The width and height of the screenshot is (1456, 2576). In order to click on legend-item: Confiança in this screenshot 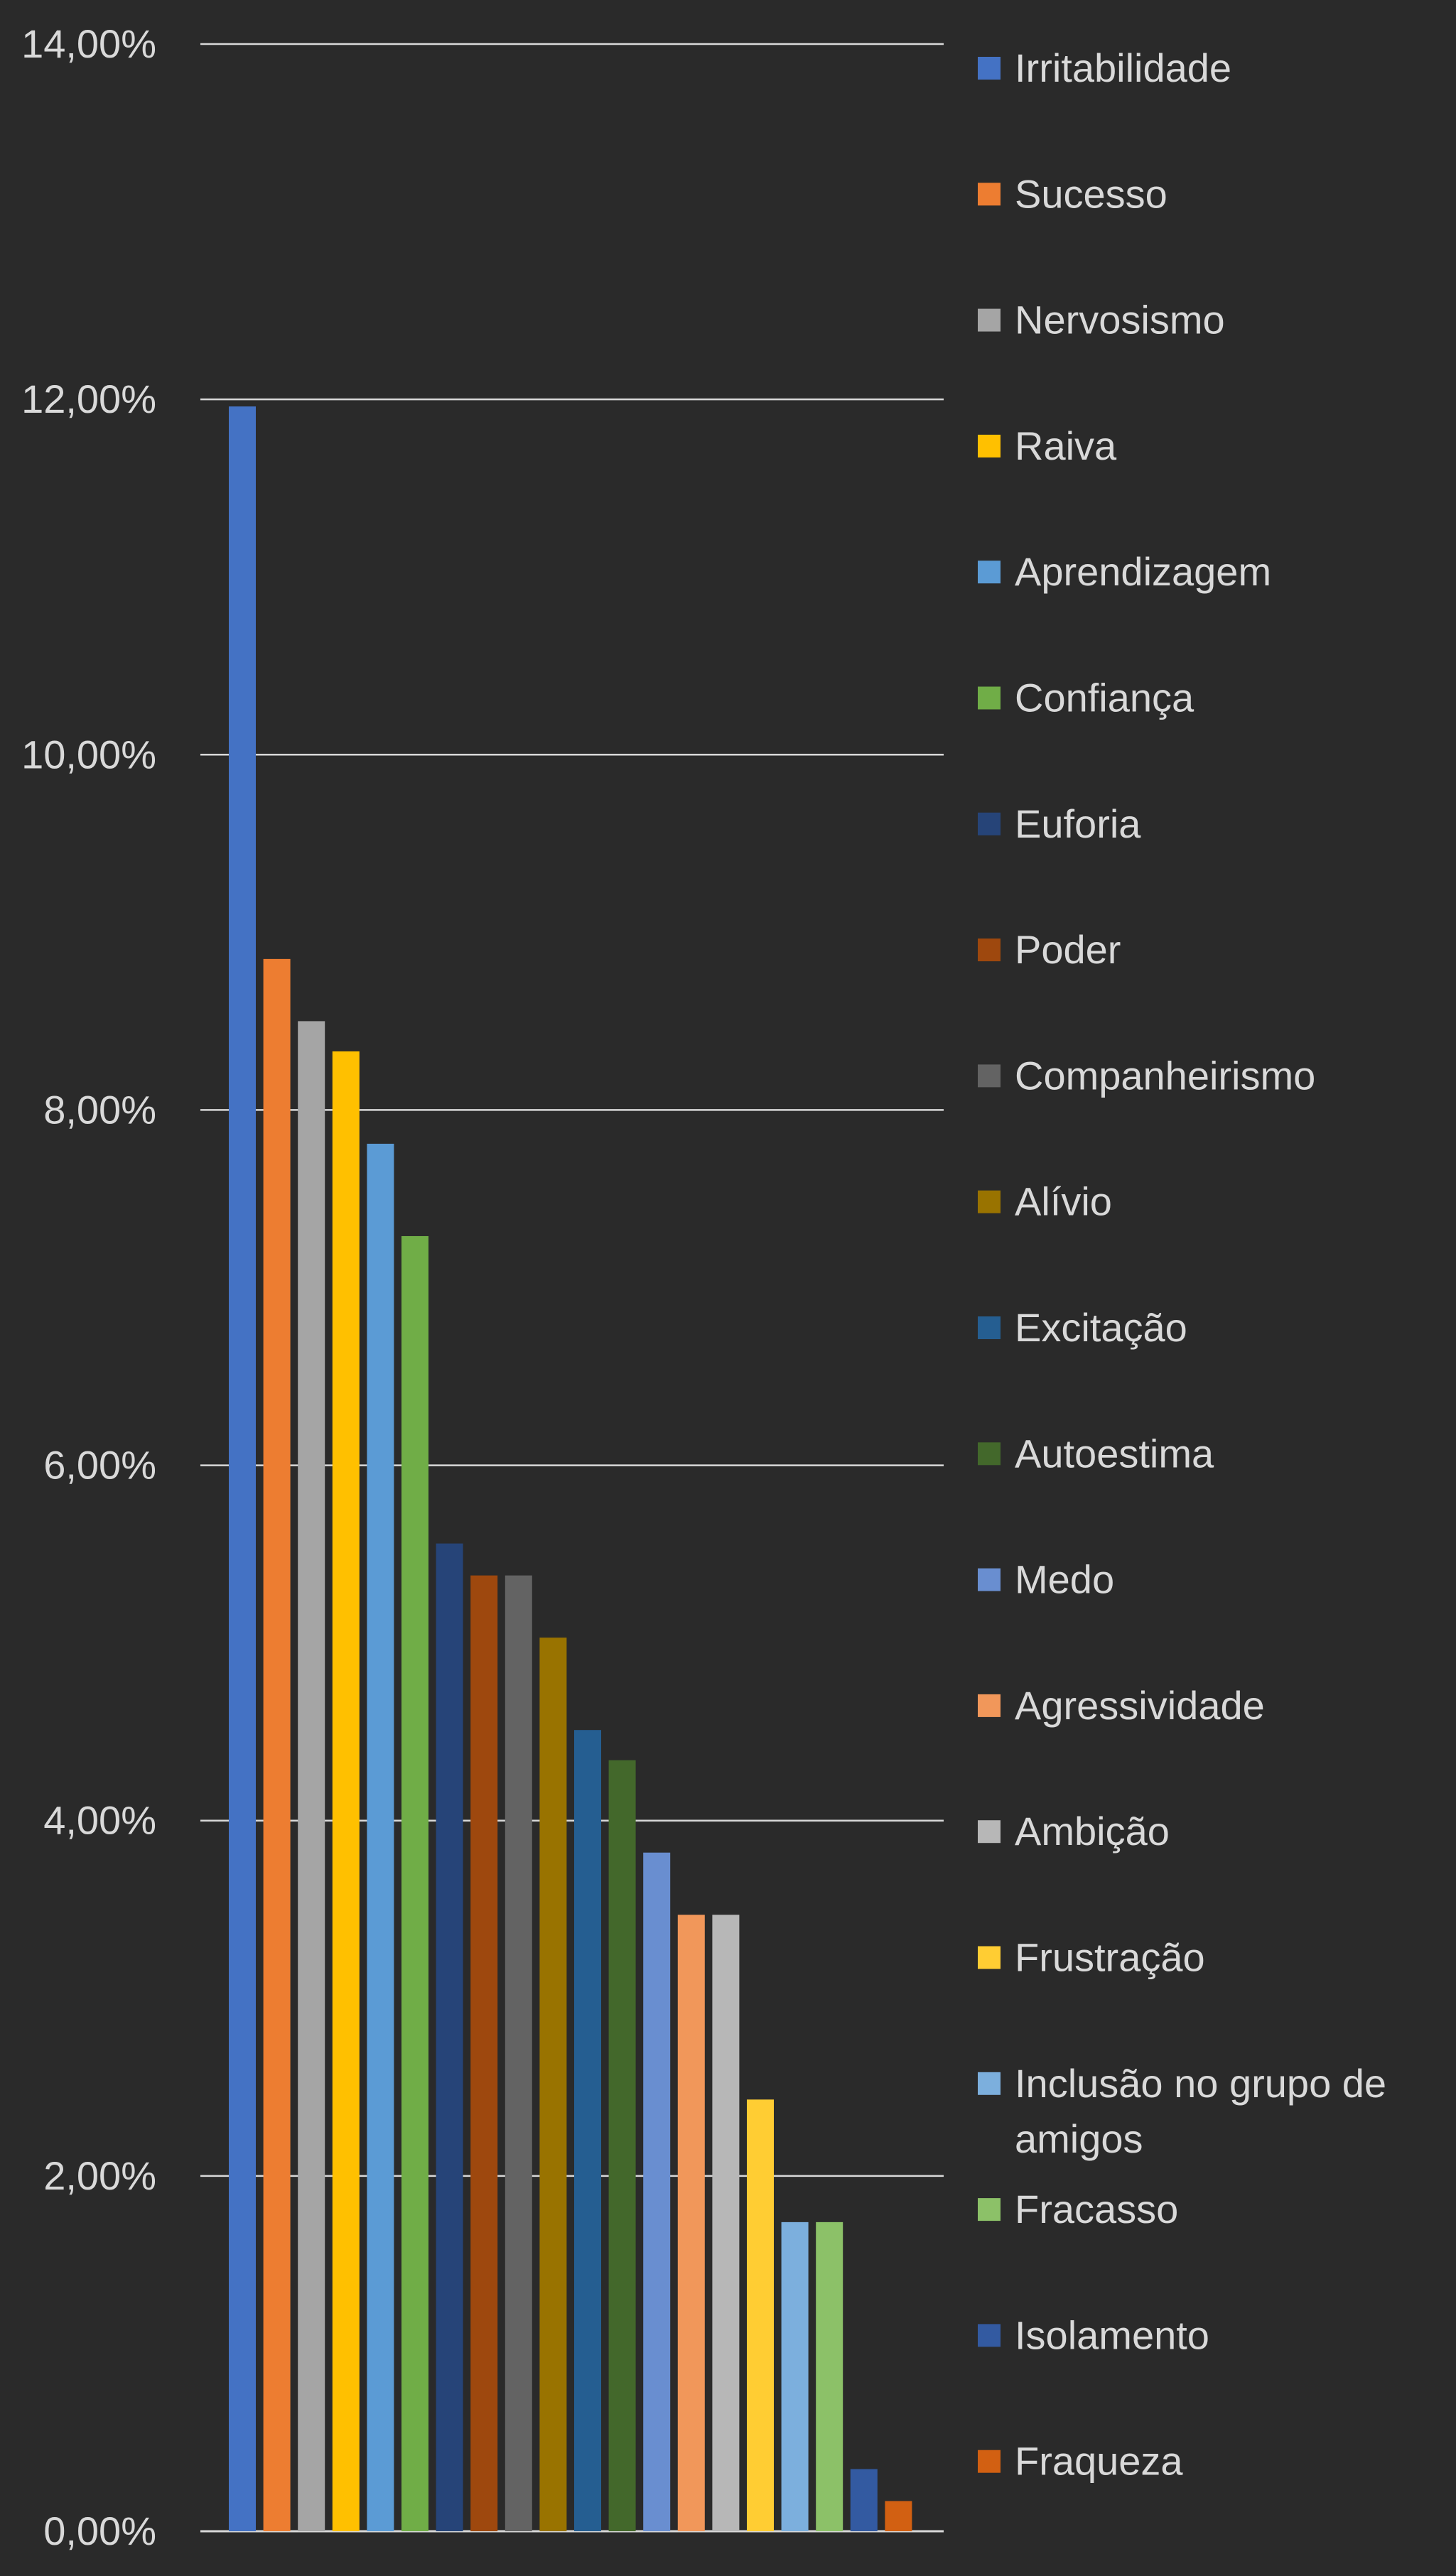, I will do `click(1086, 698)`.